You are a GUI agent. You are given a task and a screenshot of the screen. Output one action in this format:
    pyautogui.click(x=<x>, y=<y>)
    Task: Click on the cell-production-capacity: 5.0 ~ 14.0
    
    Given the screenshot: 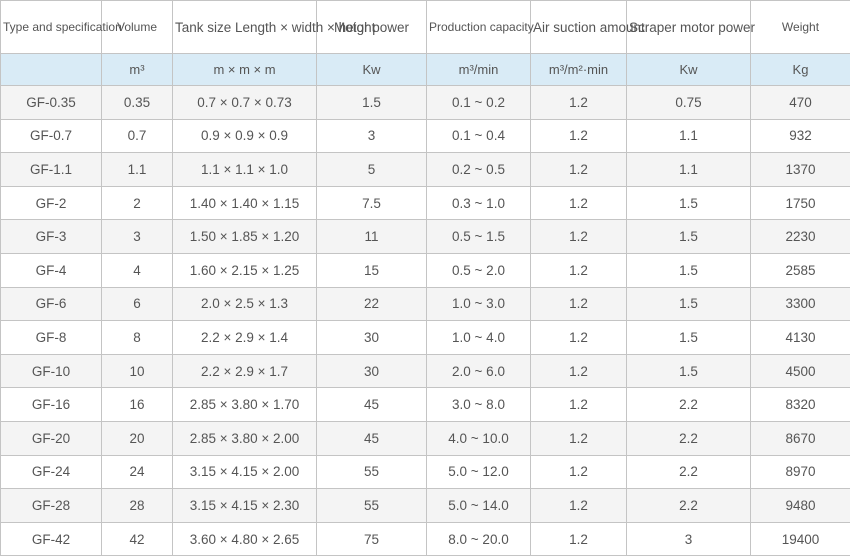 What is the action you would take?
    pyautogui.click(x=478, y=505)
    